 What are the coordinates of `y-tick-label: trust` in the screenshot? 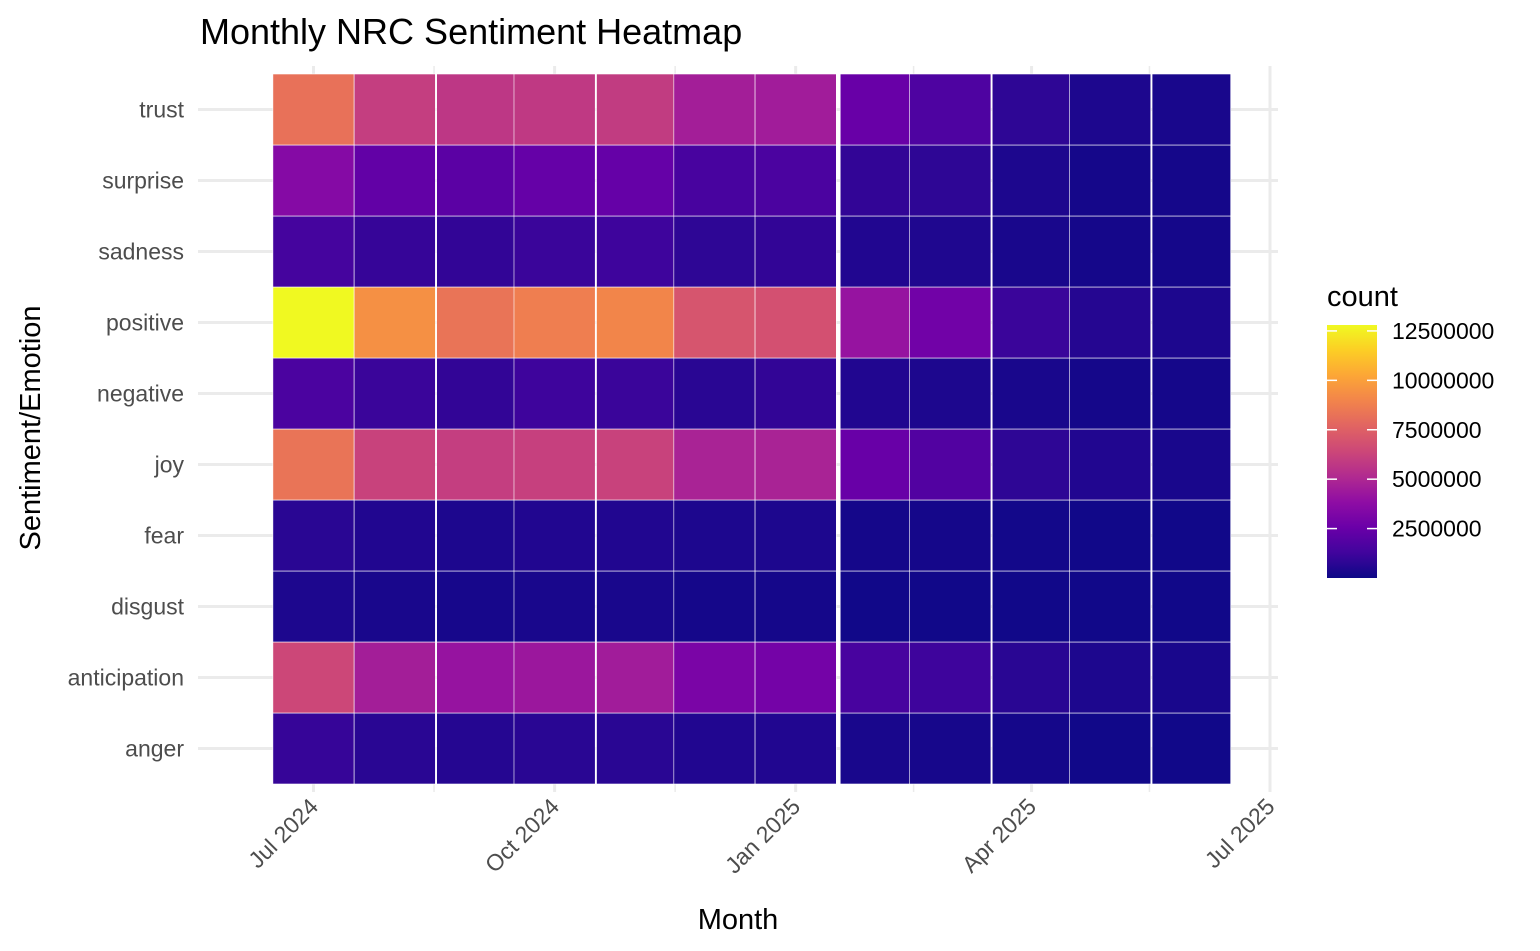 It's located at (161, 110).